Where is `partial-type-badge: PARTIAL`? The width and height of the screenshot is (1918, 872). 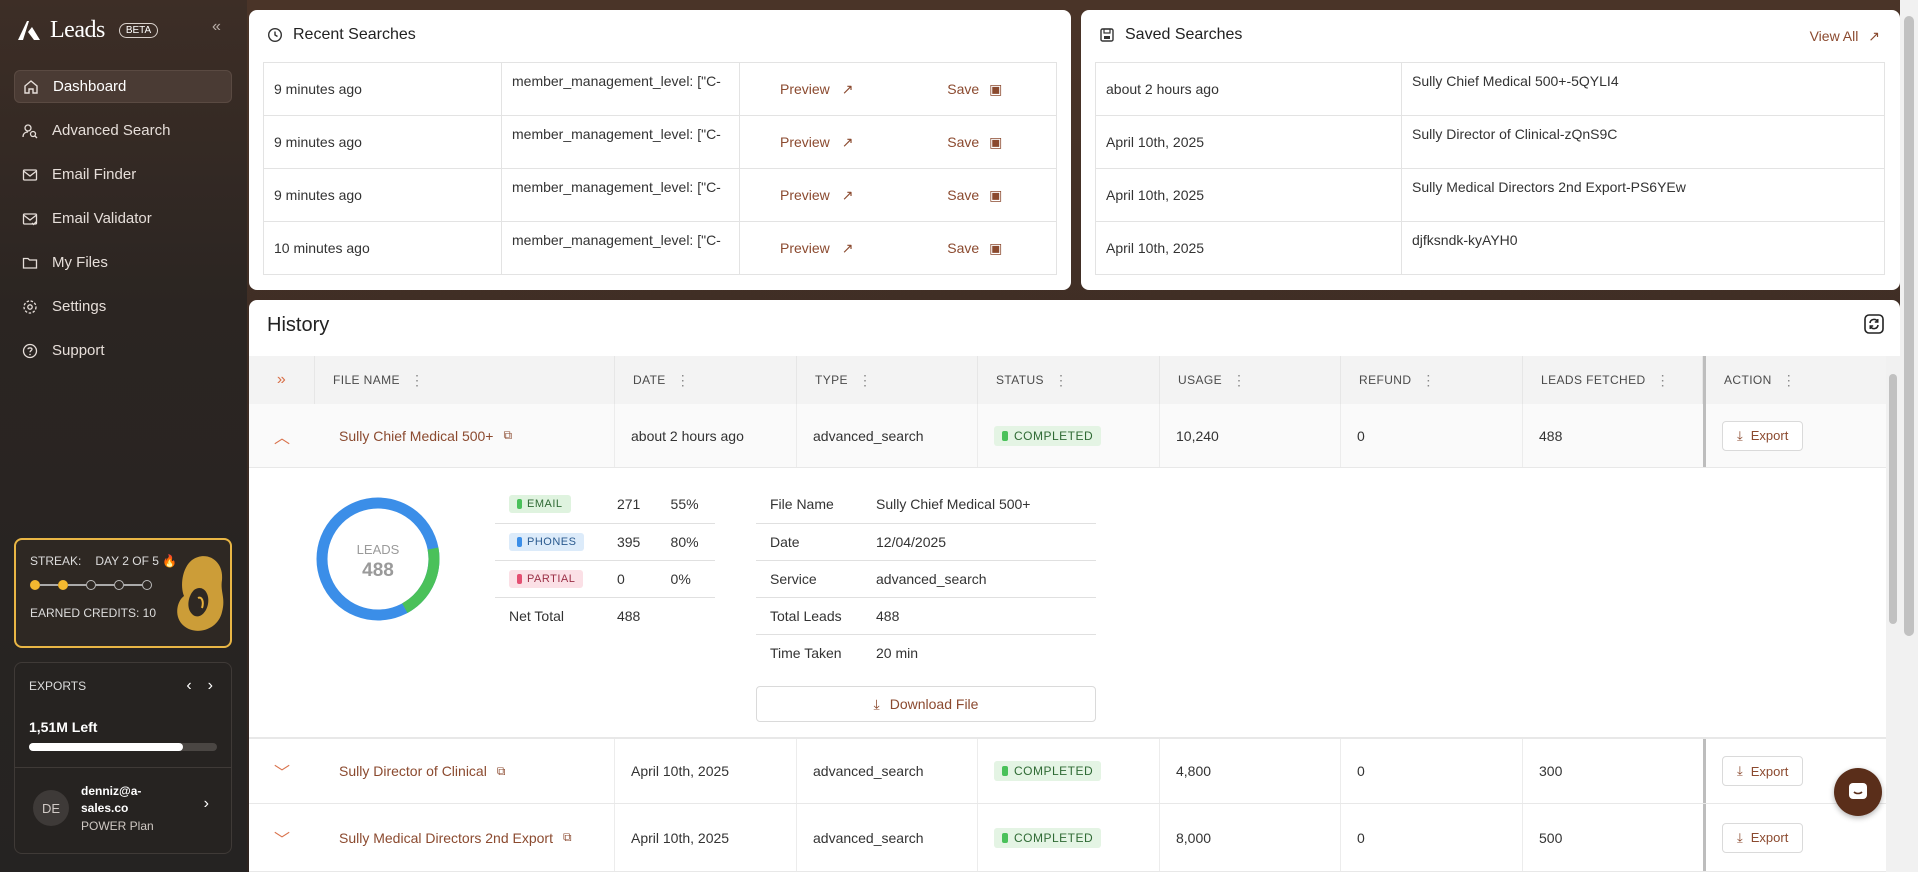
partial-type-badge: PARTIAL is located at coordinates (546, 578).